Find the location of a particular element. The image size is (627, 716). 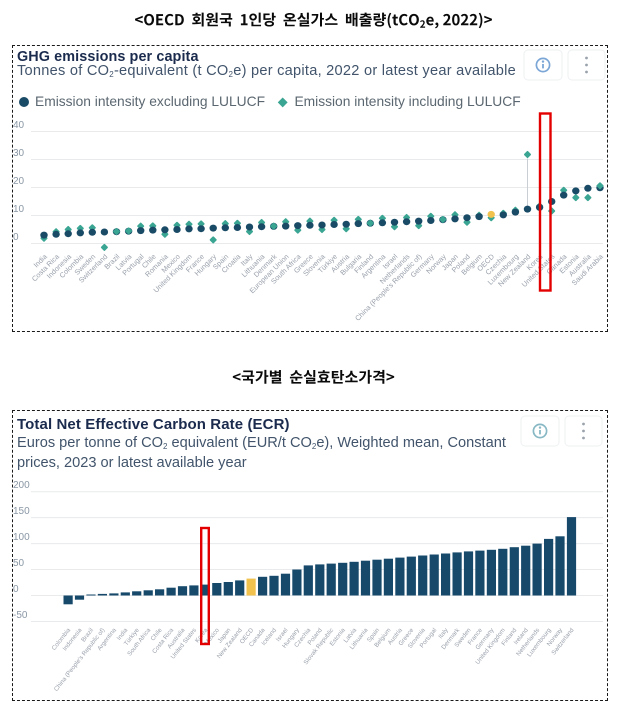

svg-text: 20 is located at coordinates (19, 181).